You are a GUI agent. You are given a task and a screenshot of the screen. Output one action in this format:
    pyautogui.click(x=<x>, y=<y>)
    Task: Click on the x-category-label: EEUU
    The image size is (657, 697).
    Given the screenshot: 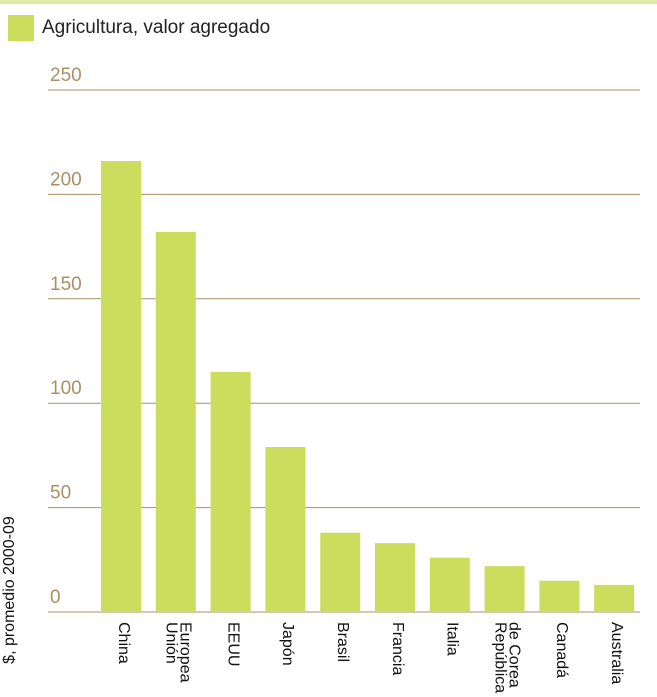 What is the action you would take?
    pyautogui.click(x=232, y=644)
    